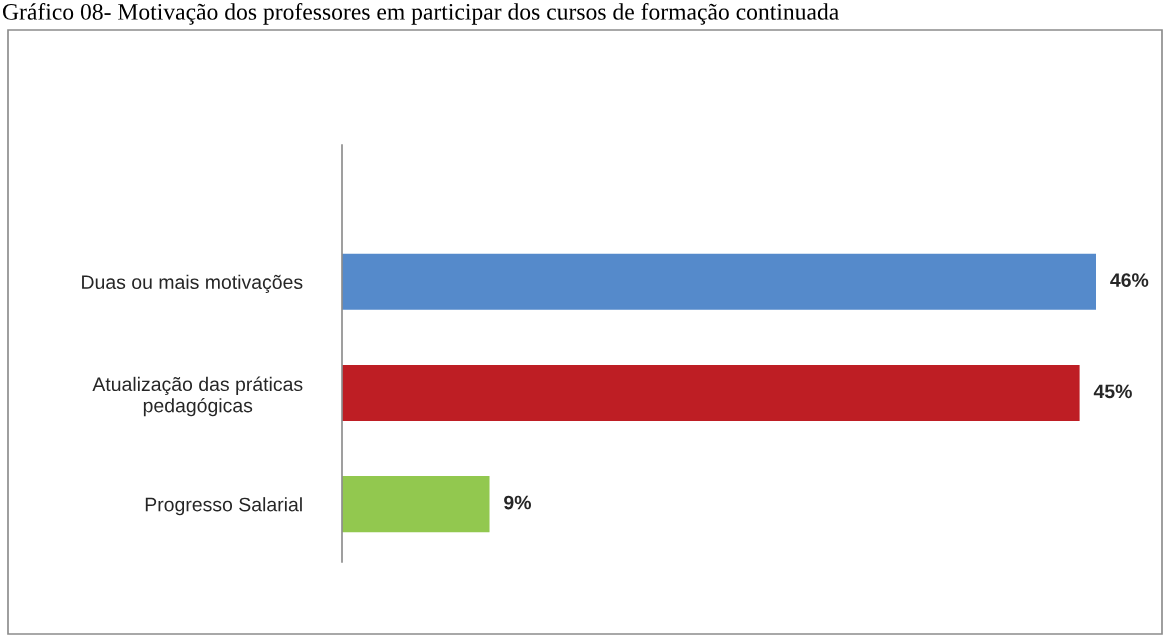  Describe the element at coordinates (1129, 280) in the screenshot. I see `data-label: 46%` at that location.